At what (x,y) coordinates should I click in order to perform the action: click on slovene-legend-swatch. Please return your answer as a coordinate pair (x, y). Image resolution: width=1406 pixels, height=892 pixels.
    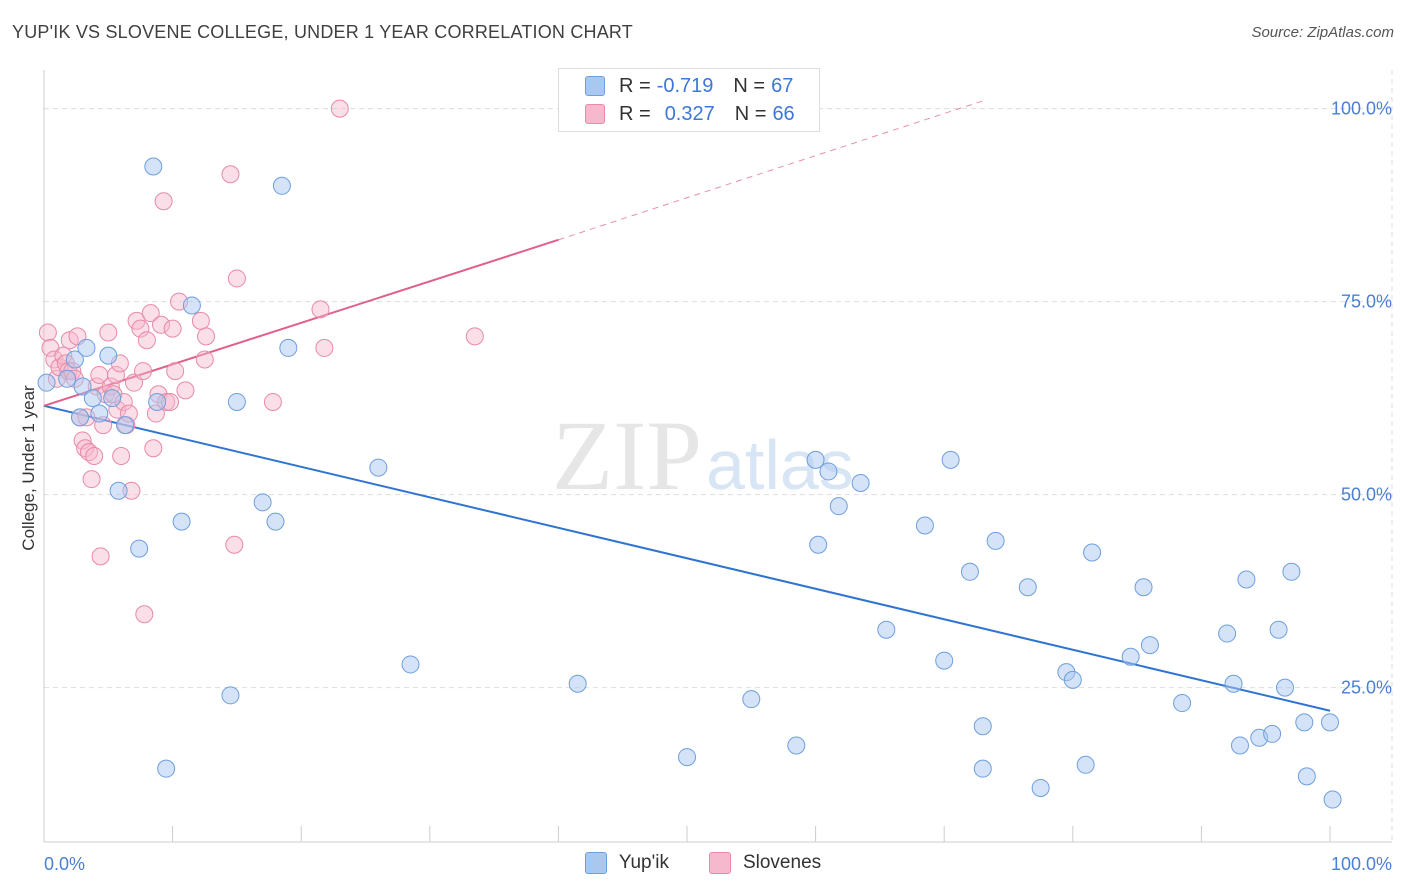
    Looking at the image, I should click on (719, 863).